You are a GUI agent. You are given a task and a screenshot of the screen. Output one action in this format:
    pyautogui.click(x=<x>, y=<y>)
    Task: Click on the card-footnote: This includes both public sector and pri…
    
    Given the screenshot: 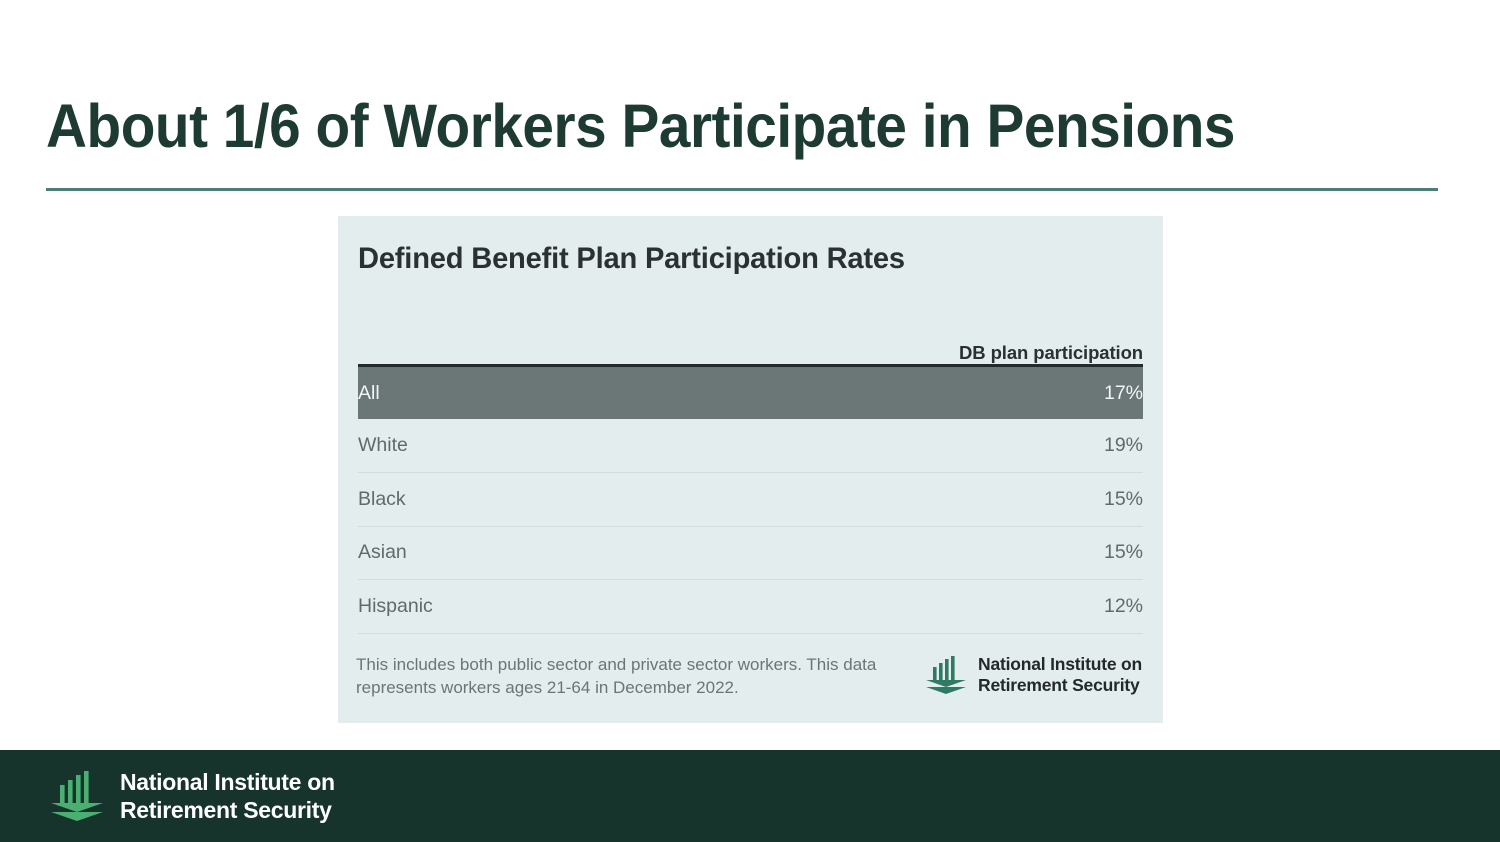 What is the action you would take?
    pyautogui.click(x=616, y=676)
    